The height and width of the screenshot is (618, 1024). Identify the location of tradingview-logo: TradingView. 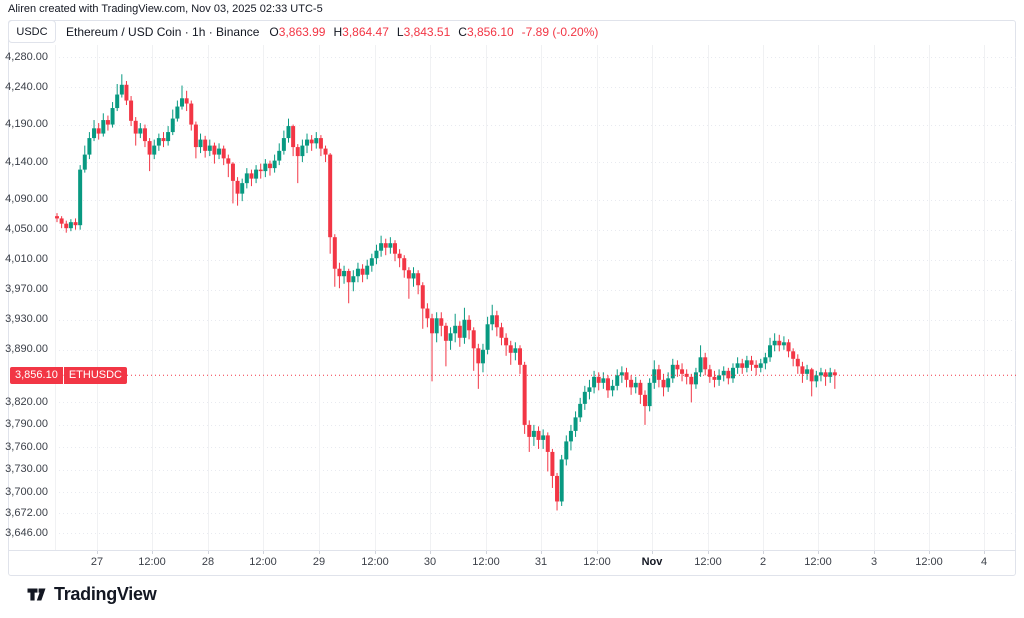
(91, 594).